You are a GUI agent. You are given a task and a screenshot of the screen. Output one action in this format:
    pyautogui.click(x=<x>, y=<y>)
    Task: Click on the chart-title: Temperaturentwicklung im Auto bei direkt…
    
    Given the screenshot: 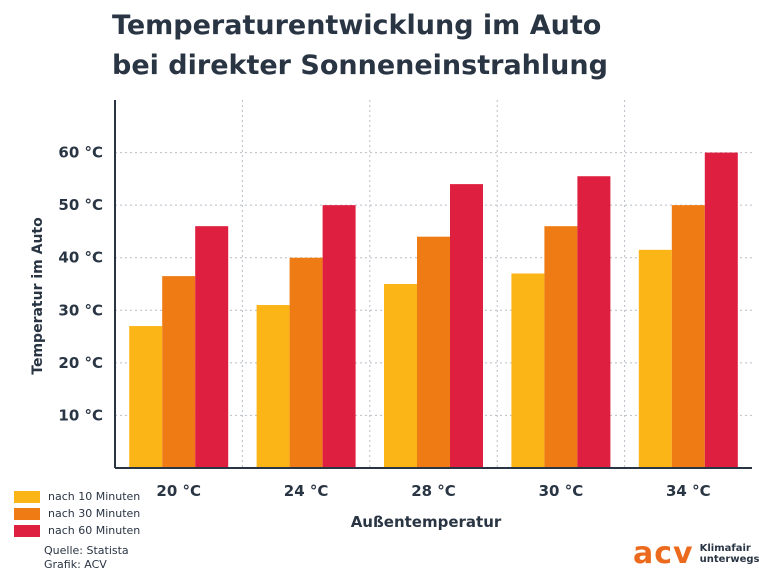 What is the action you would take?
    pyautogui.click(x=360, y=46)
    